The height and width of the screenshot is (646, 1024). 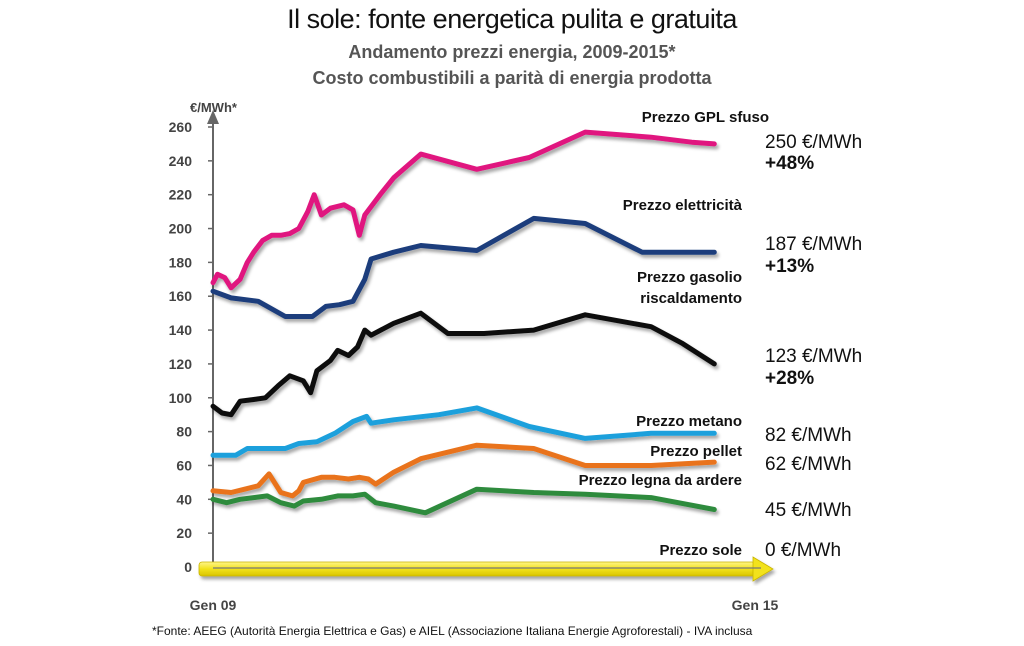 I want to click on series-end-value: 0 €/MWh, so click(x=803, y=550).